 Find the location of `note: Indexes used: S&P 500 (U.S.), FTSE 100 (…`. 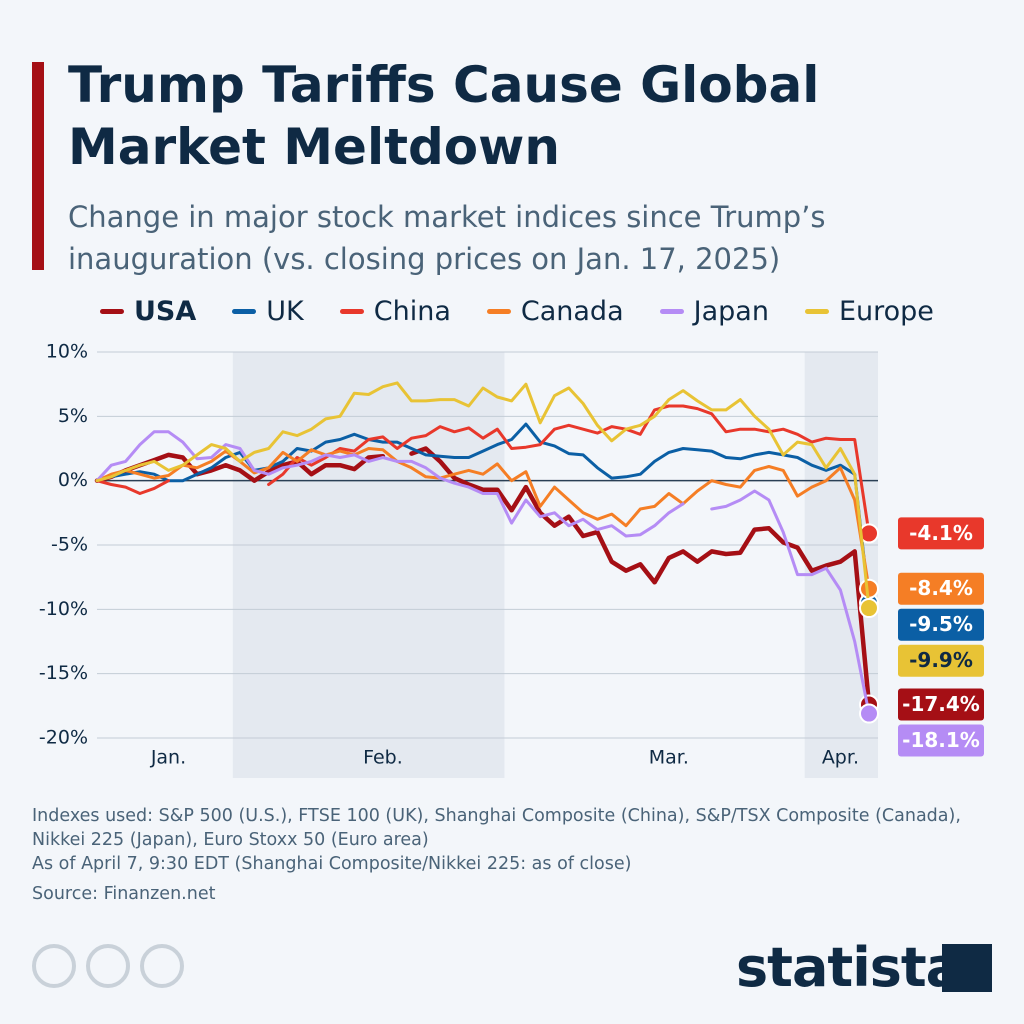

note: Indexes used: S&P 500 (U.S.), FTSE 100 (… is located at coordinates (496, 828).